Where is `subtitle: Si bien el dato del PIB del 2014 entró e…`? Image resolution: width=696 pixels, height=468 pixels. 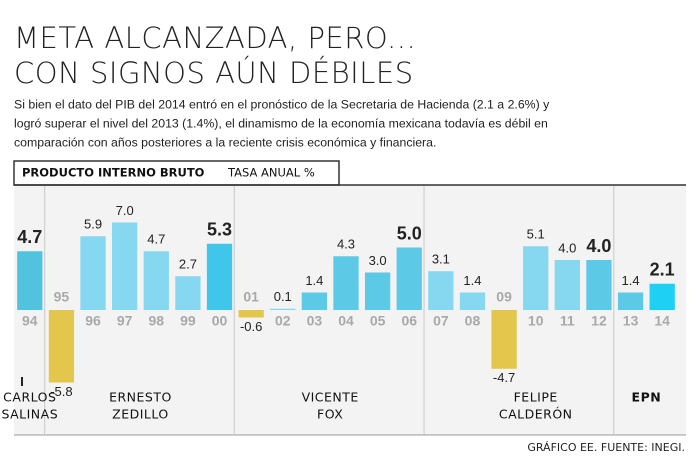 subtitle: Si bien el dato del PIB del 2014 entró e… is located at coordinates (282, 104).